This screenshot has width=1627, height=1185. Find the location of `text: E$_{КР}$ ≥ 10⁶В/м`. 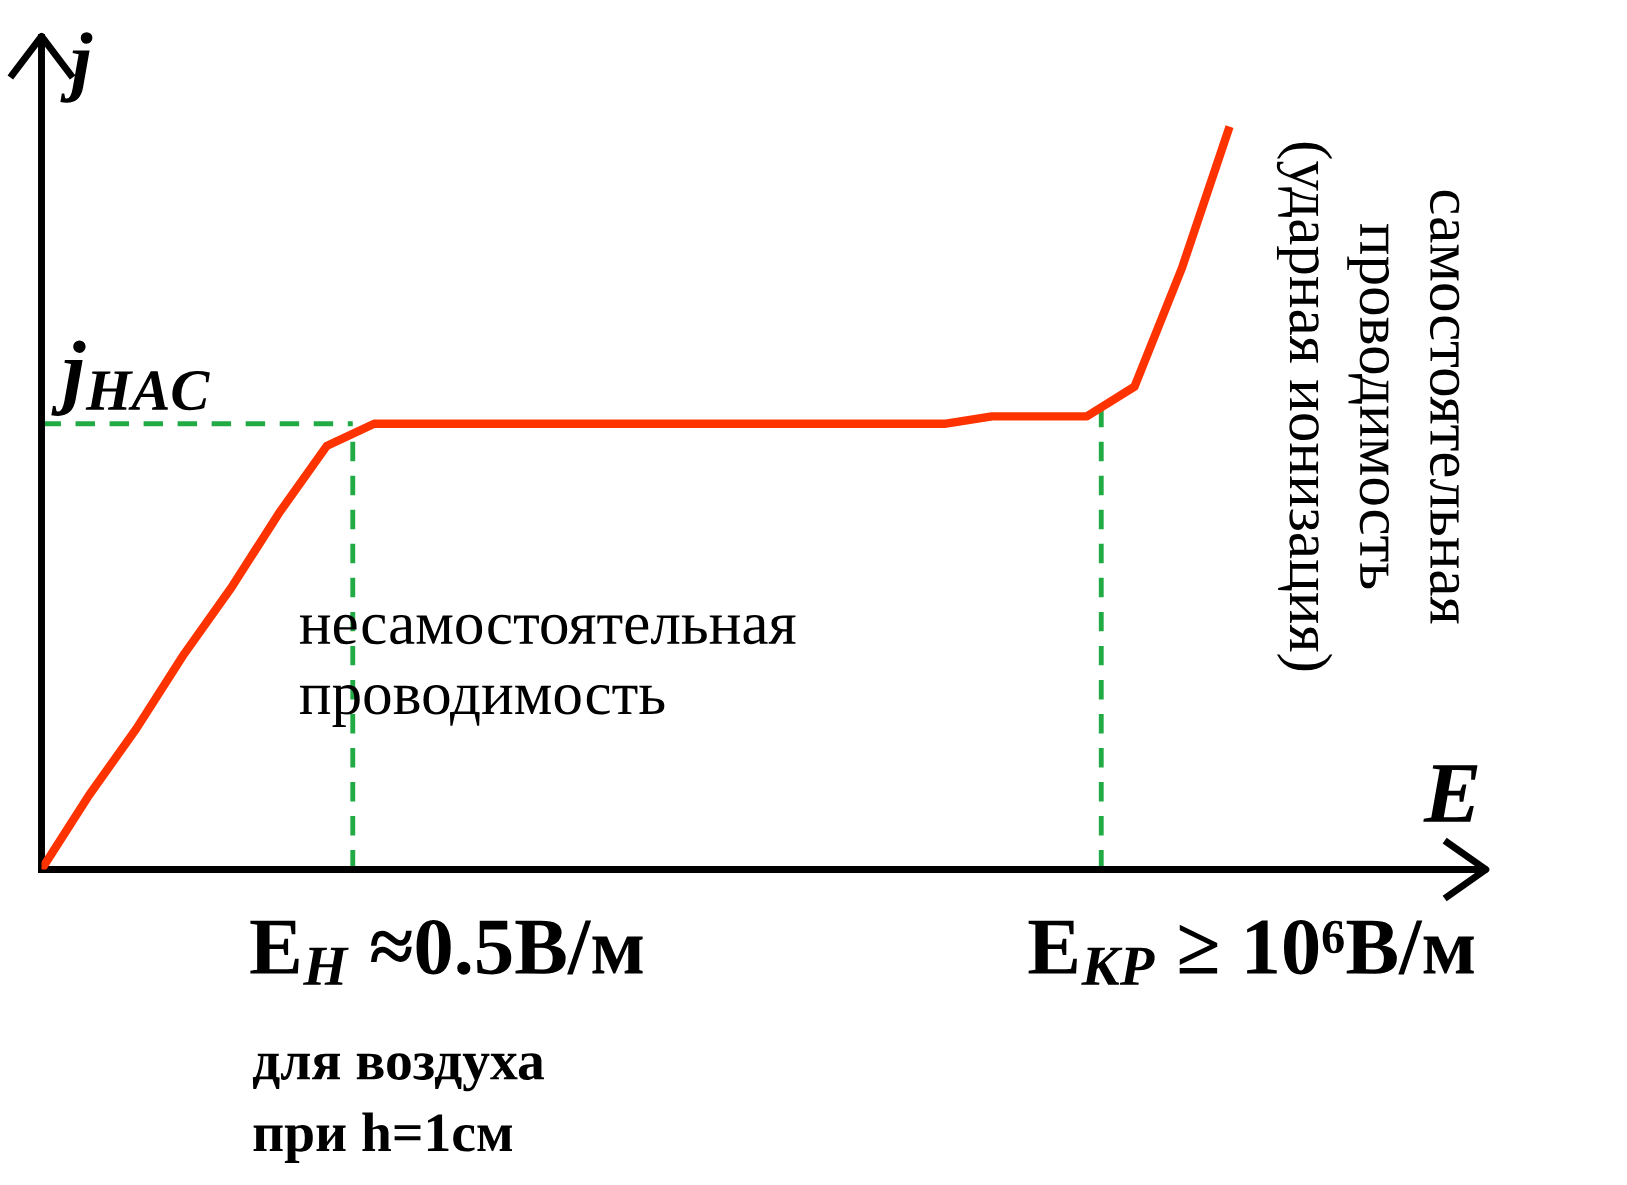

text: E$_{КР}$ ≥ 10⁶В/м is located at coordinates (1251, 952).